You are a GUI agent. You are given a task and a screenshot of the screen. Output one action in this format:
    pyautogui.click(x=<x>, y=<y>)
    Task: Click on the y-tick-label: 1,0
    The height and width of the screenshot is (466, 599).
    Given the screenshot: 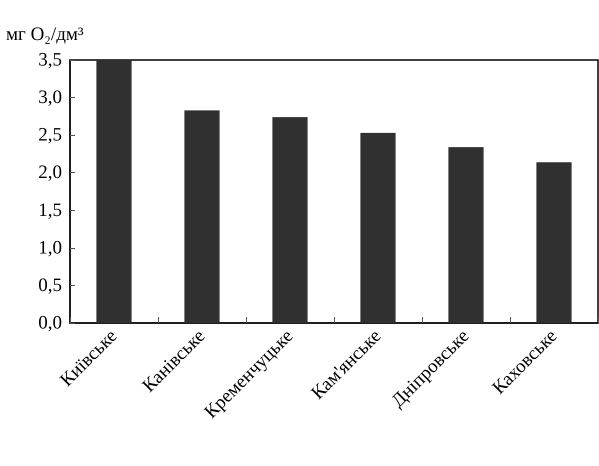 What is the action you would take?
    pyautogui.click(x=50, y=247)
    